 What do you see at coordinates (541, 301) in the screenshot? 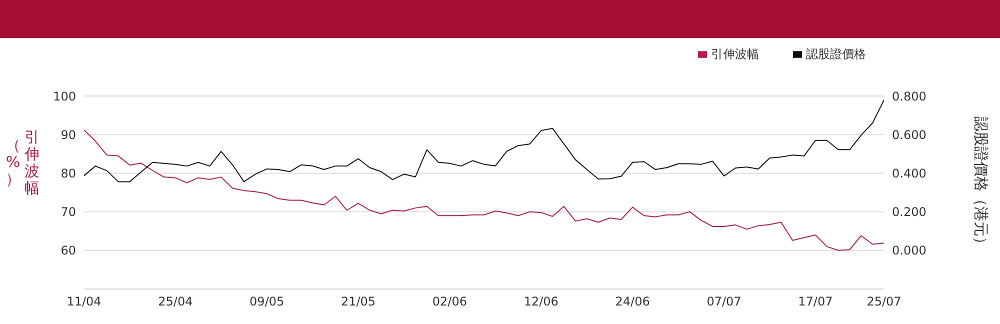
I see `x-tick-label: 12/06` at bounding box center [541, 301].